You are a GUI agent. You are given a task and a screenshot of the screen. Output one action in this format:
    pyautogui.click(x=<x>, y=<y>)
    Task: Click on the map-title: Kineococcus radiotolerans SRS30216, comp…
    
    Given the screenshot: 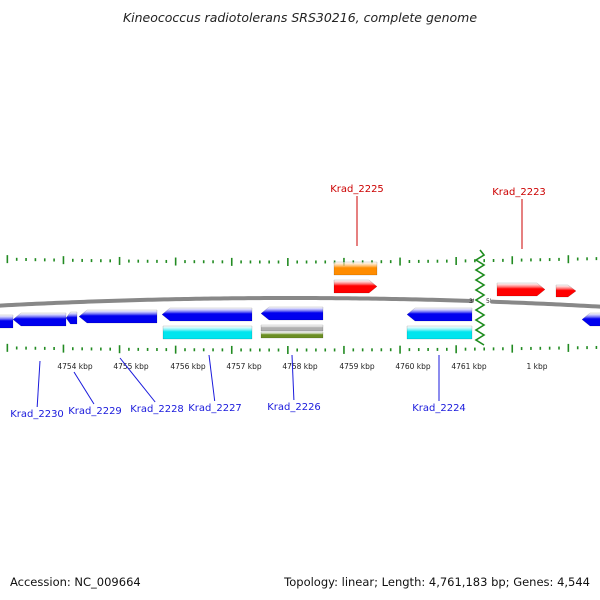 What is the action you would take?
    pyautogui.click(x=300, y=17)
    